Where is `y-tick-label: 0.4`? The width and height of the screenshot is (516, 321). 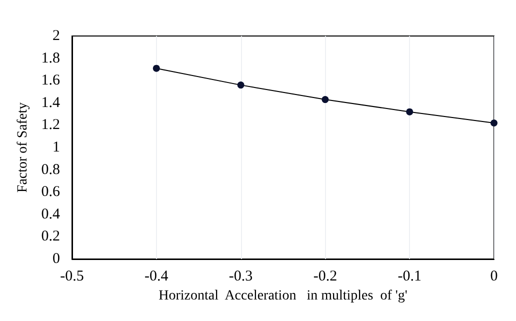 y-tick-label: 0.4 is located at coordinates (50, 214).